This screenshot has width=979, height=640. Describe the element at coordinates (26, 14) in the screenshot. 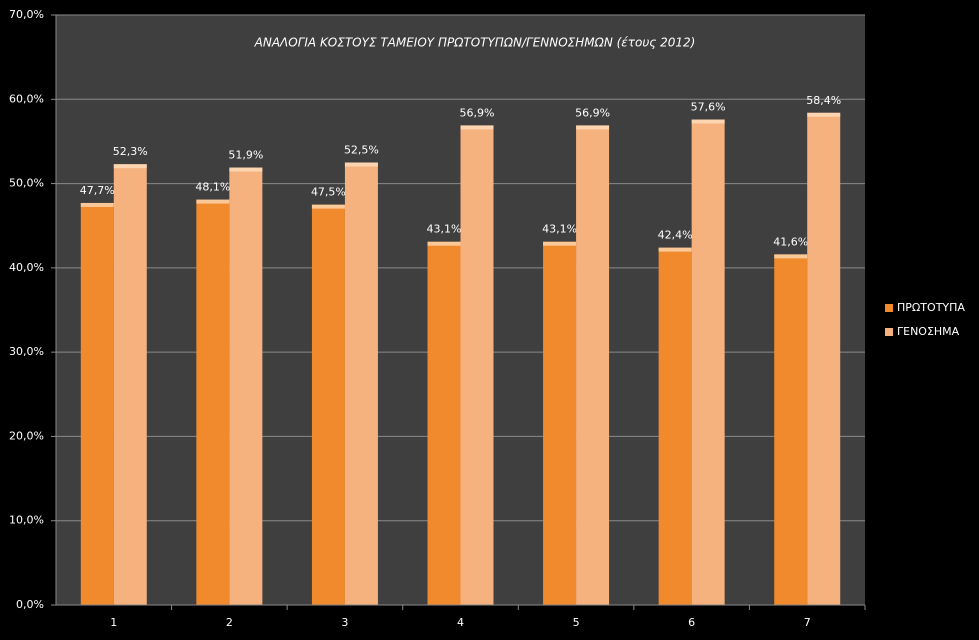

I see `y-tick-label: 70,0%` at that location.